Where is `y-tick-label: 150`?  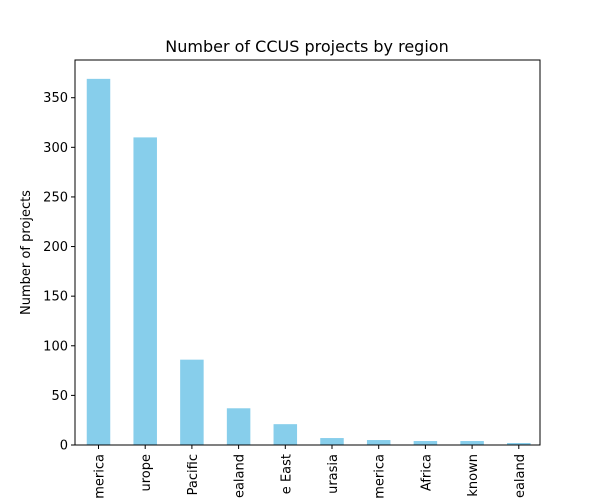 y-tick-label: 150 is located at coordinates (55, 297).